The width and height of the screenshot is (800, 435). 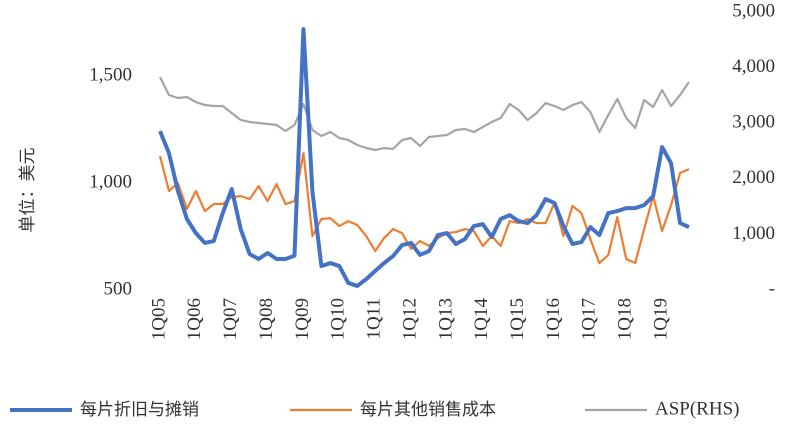 I want to click on x-tick-label: 1Q09, so click(x=302, y=319).